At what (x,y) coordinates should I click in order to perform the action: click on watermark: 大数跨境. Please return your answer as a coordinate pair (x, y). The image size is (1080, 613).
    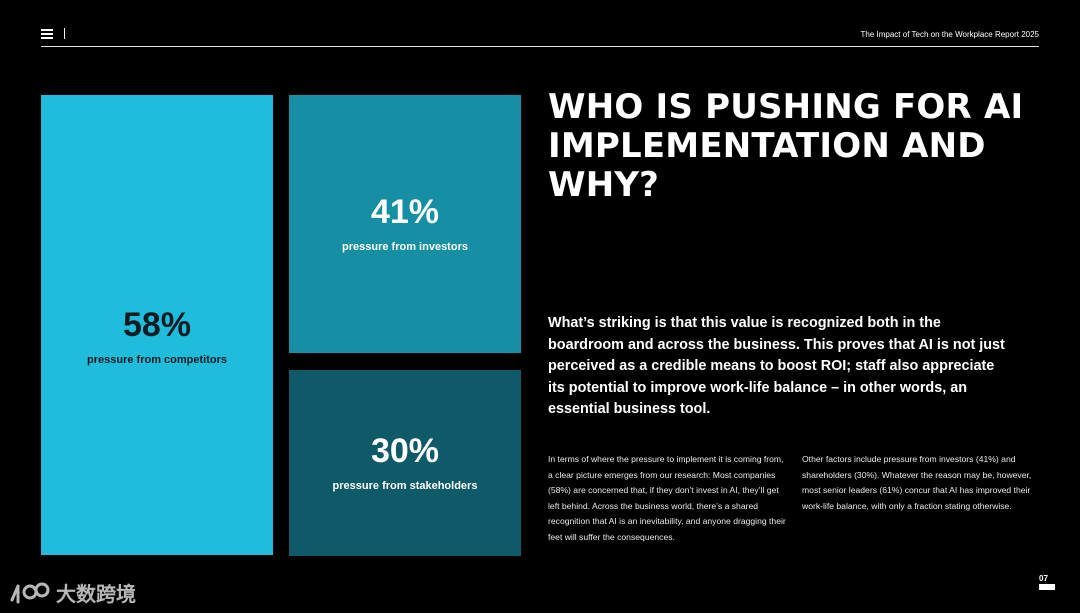
    Looking at the image, I should click on (72, 592).